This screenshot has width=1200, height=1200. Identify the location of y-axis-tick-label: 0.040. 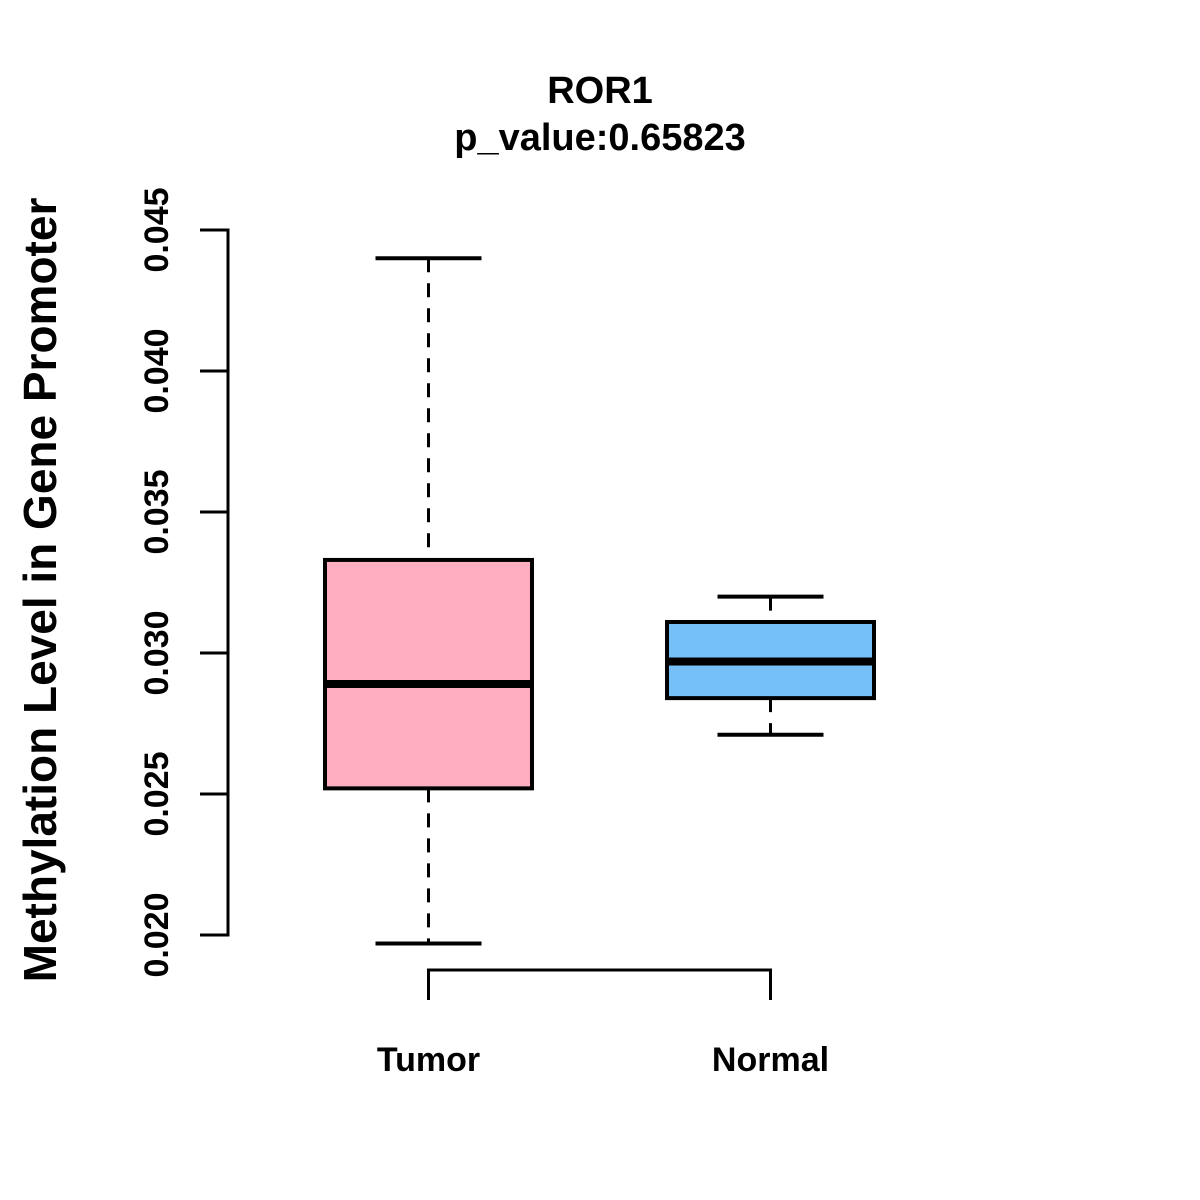
(157, 370).